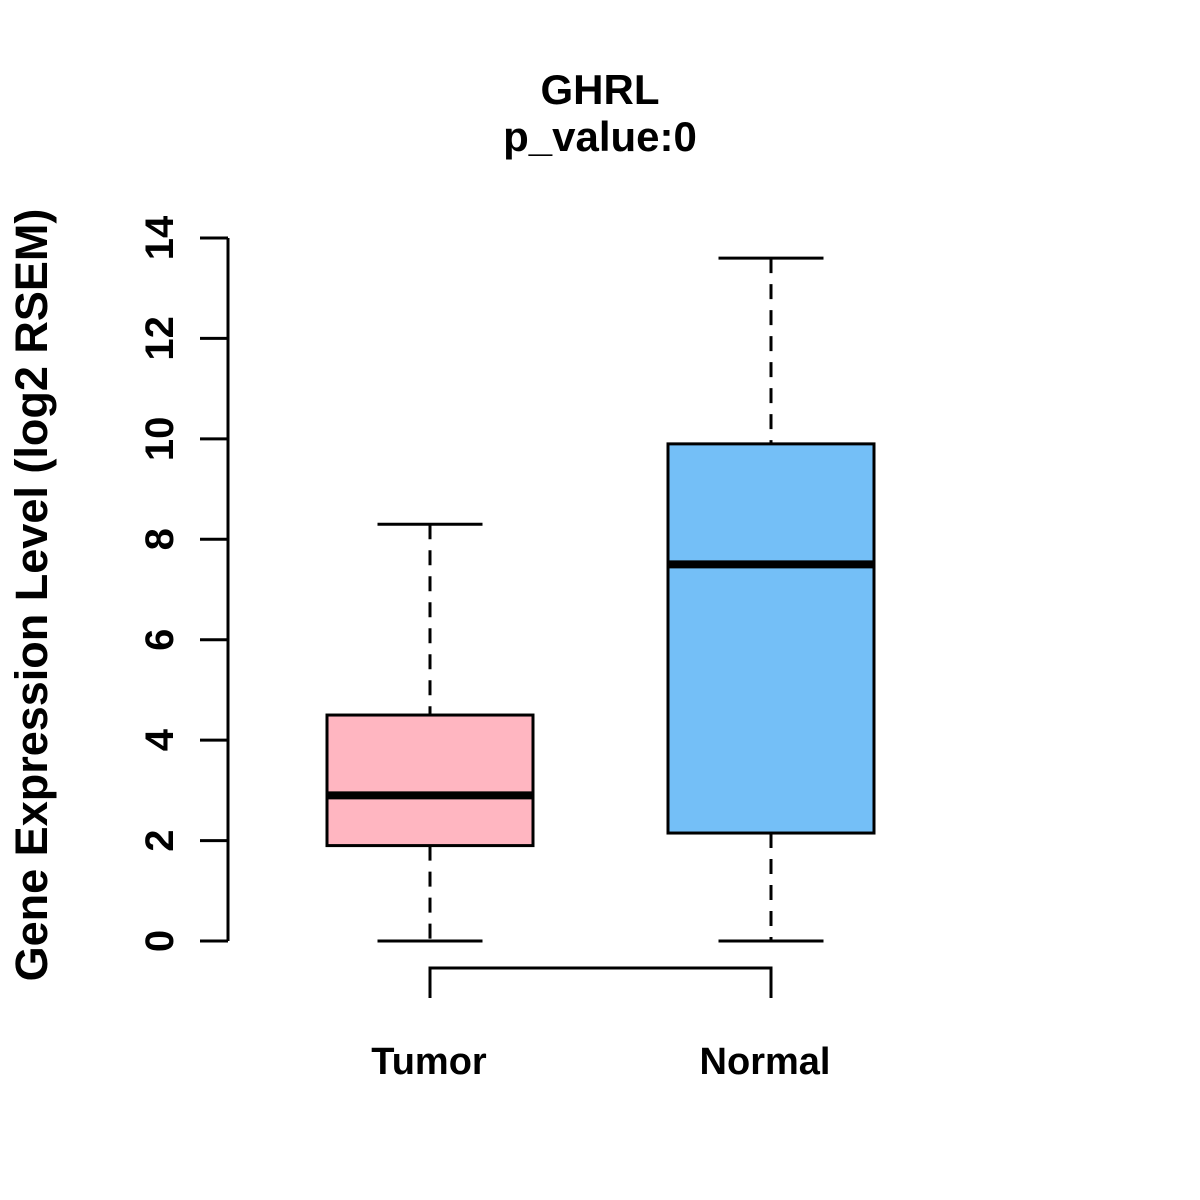  What do you see at coordinates (160, 338) in the screenshot?
I see `y-tick-label: 12` at bounding box center [160, 338].